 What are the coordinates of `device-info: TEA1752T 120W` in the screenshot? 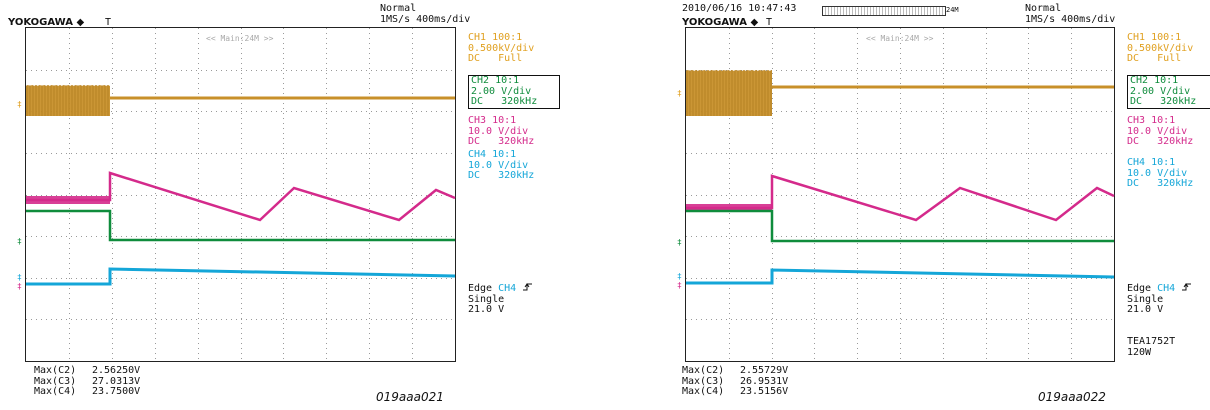 It's located at (1151, 347).